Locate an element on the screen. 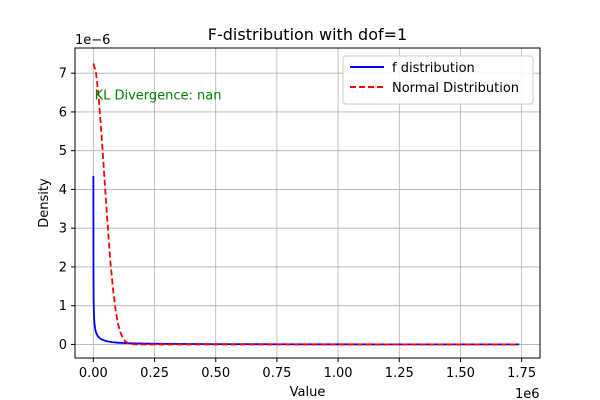 Image resolution: width=600 pixels, height=400 pixels. x-axis-label: Value is located at coordinates (308, 392).